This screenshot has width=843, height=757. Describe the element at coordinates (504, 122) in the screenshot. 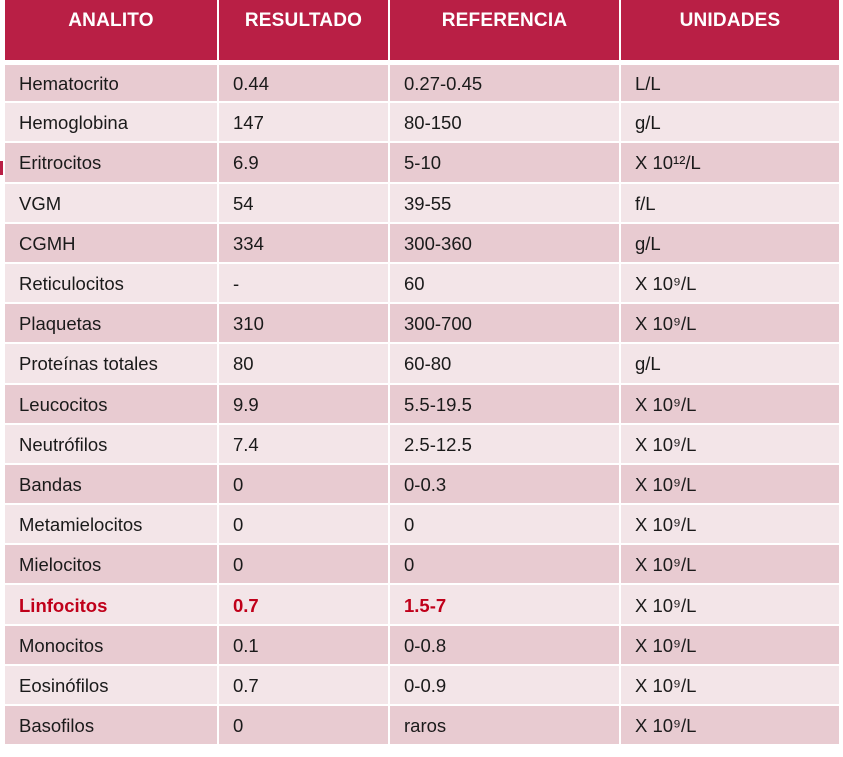

I see `referencia-cell: 80-150` at that location.